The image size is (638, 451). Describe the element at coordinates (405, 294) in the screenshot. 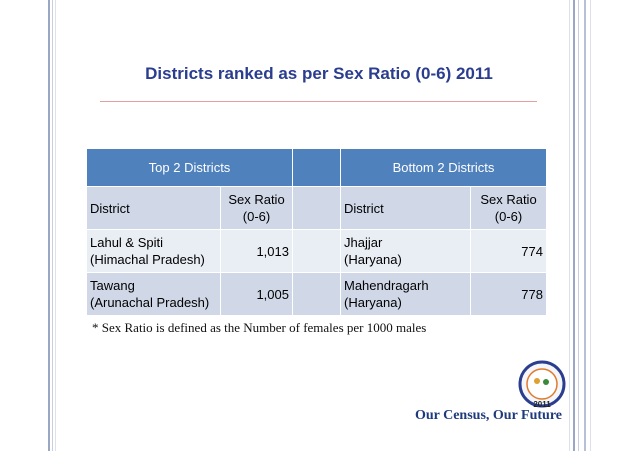

I see `district: Mahendragarh (Haryana)` at that location.